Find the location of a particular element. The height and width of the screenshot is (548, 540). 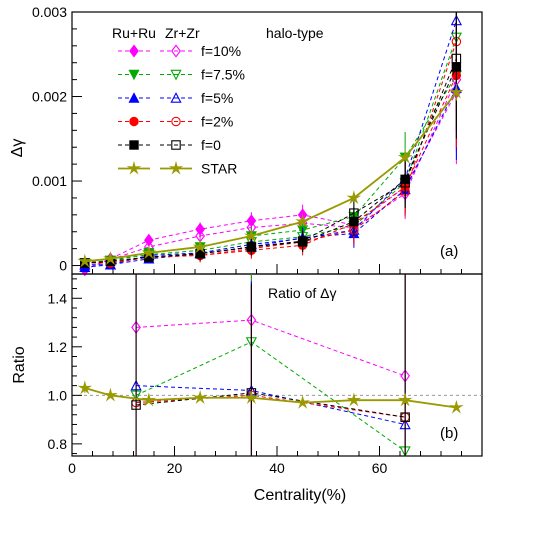

y-tick-label: 0.003 is located at coordinates (49, 12).